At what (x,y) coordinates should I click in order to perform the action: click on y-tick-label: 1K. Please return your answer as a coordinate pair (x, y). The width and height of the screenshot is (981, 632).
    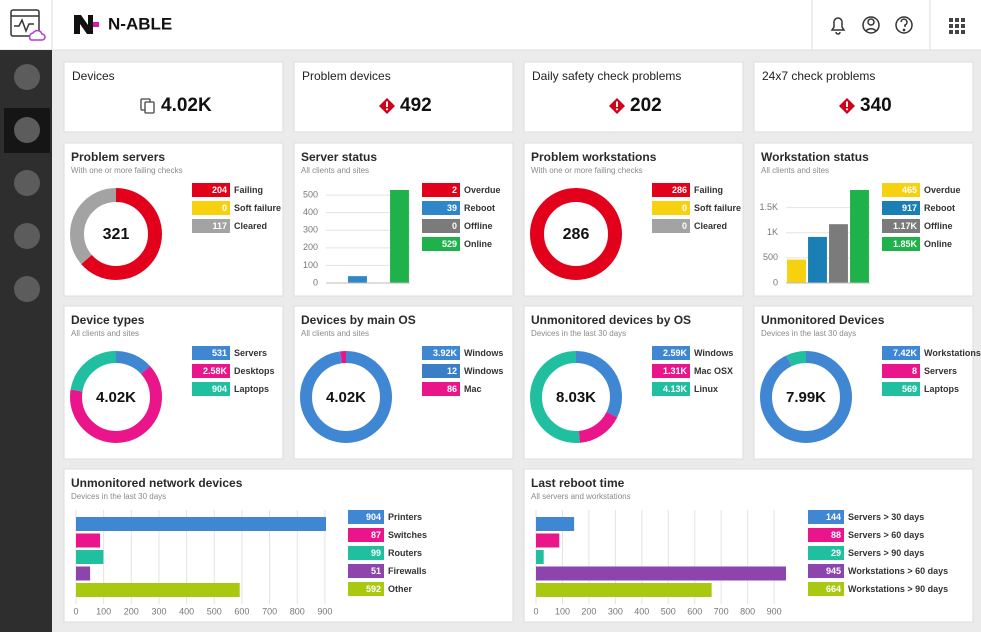
    Looking at the image, I should click on (772, 232).